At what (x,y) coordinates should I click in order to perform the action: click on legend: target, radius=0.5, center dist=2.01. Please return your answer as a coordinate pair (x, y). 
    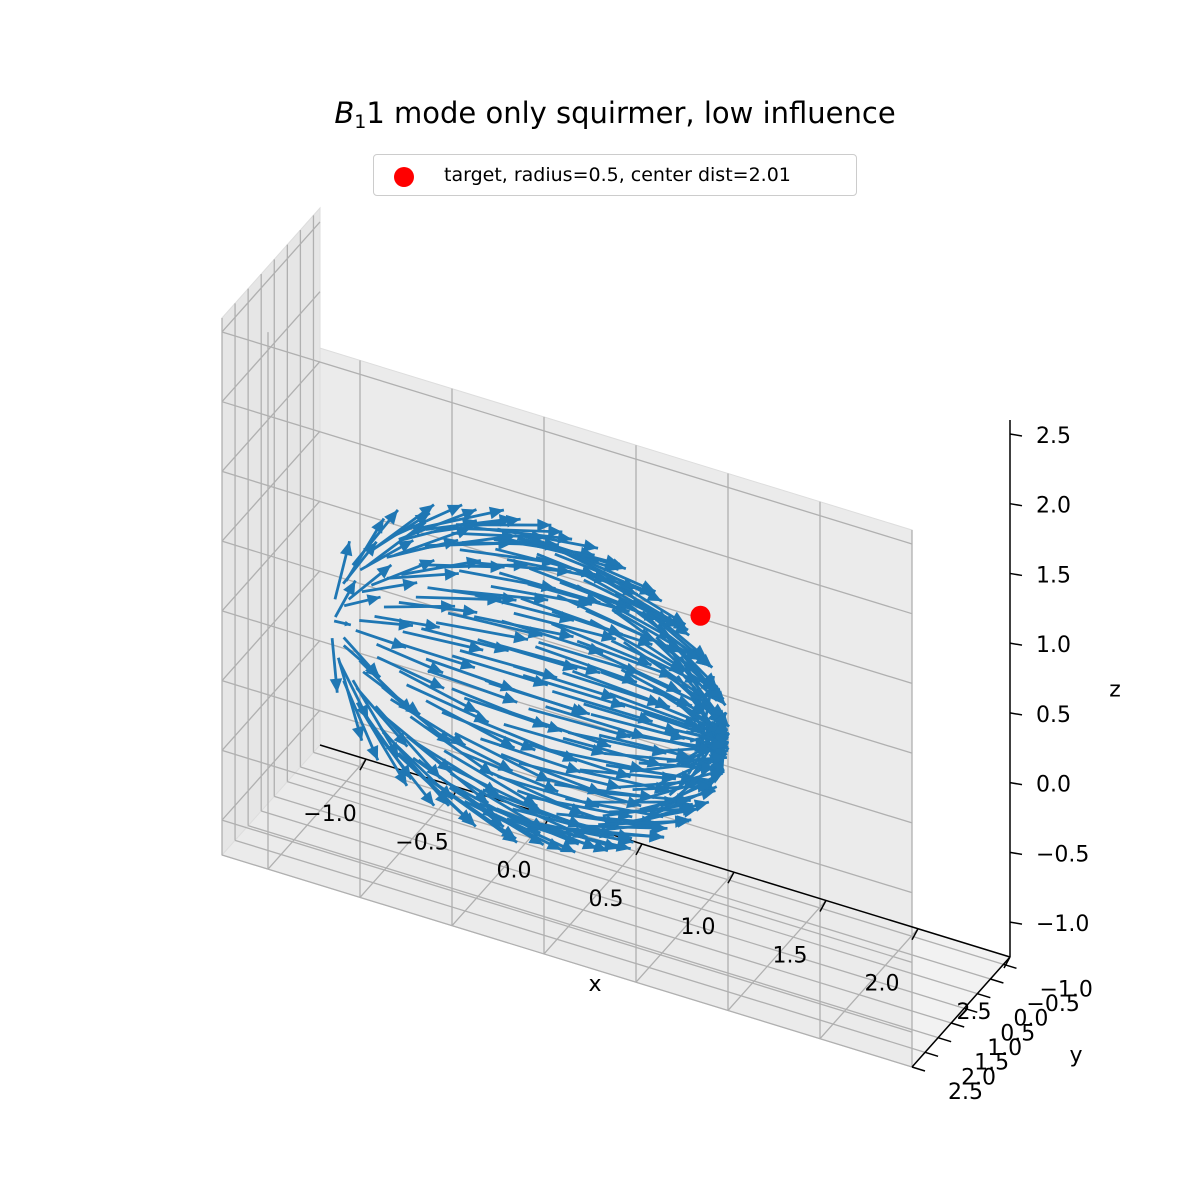
    Looking at the image, I should click on (615, 175).